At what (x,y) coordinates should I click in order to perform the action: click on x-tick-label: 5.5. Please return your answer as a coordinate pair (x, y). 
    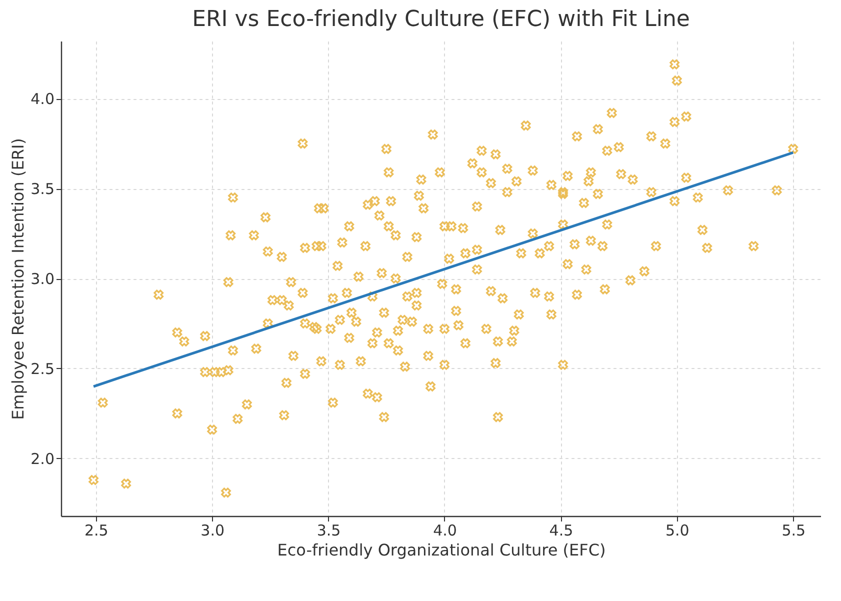
    Looking at the image, I should click on (794, 531).